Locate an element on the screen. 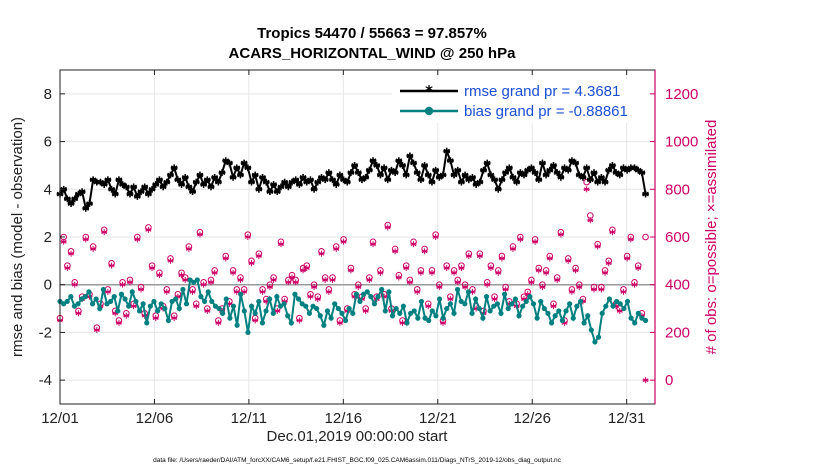 The width and height of the screenshot is (830, 470). bias-series is located at coordinates (353, 311).